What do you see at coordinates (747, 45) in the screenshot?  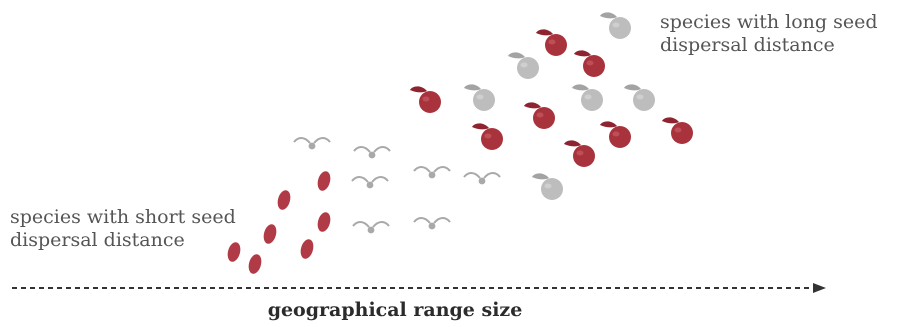 I see `long-dispersal-label-line-2: dispersal distance` at bounding box center [747, 45].